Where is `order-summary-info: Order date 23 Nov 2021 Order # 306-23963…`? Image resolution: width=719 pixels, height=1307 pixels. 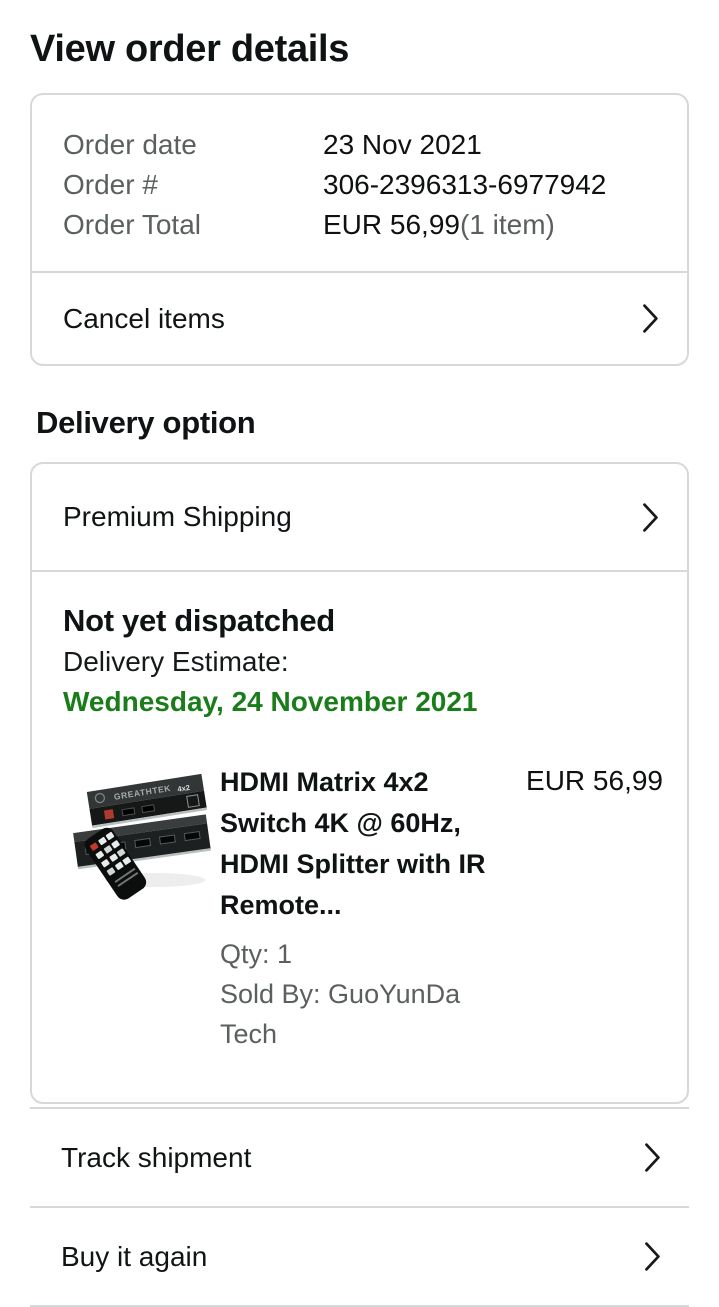
order-summary-info: Order date 23 Nov 2021 Order # 306-23963… is located at coordinates (359, 183).